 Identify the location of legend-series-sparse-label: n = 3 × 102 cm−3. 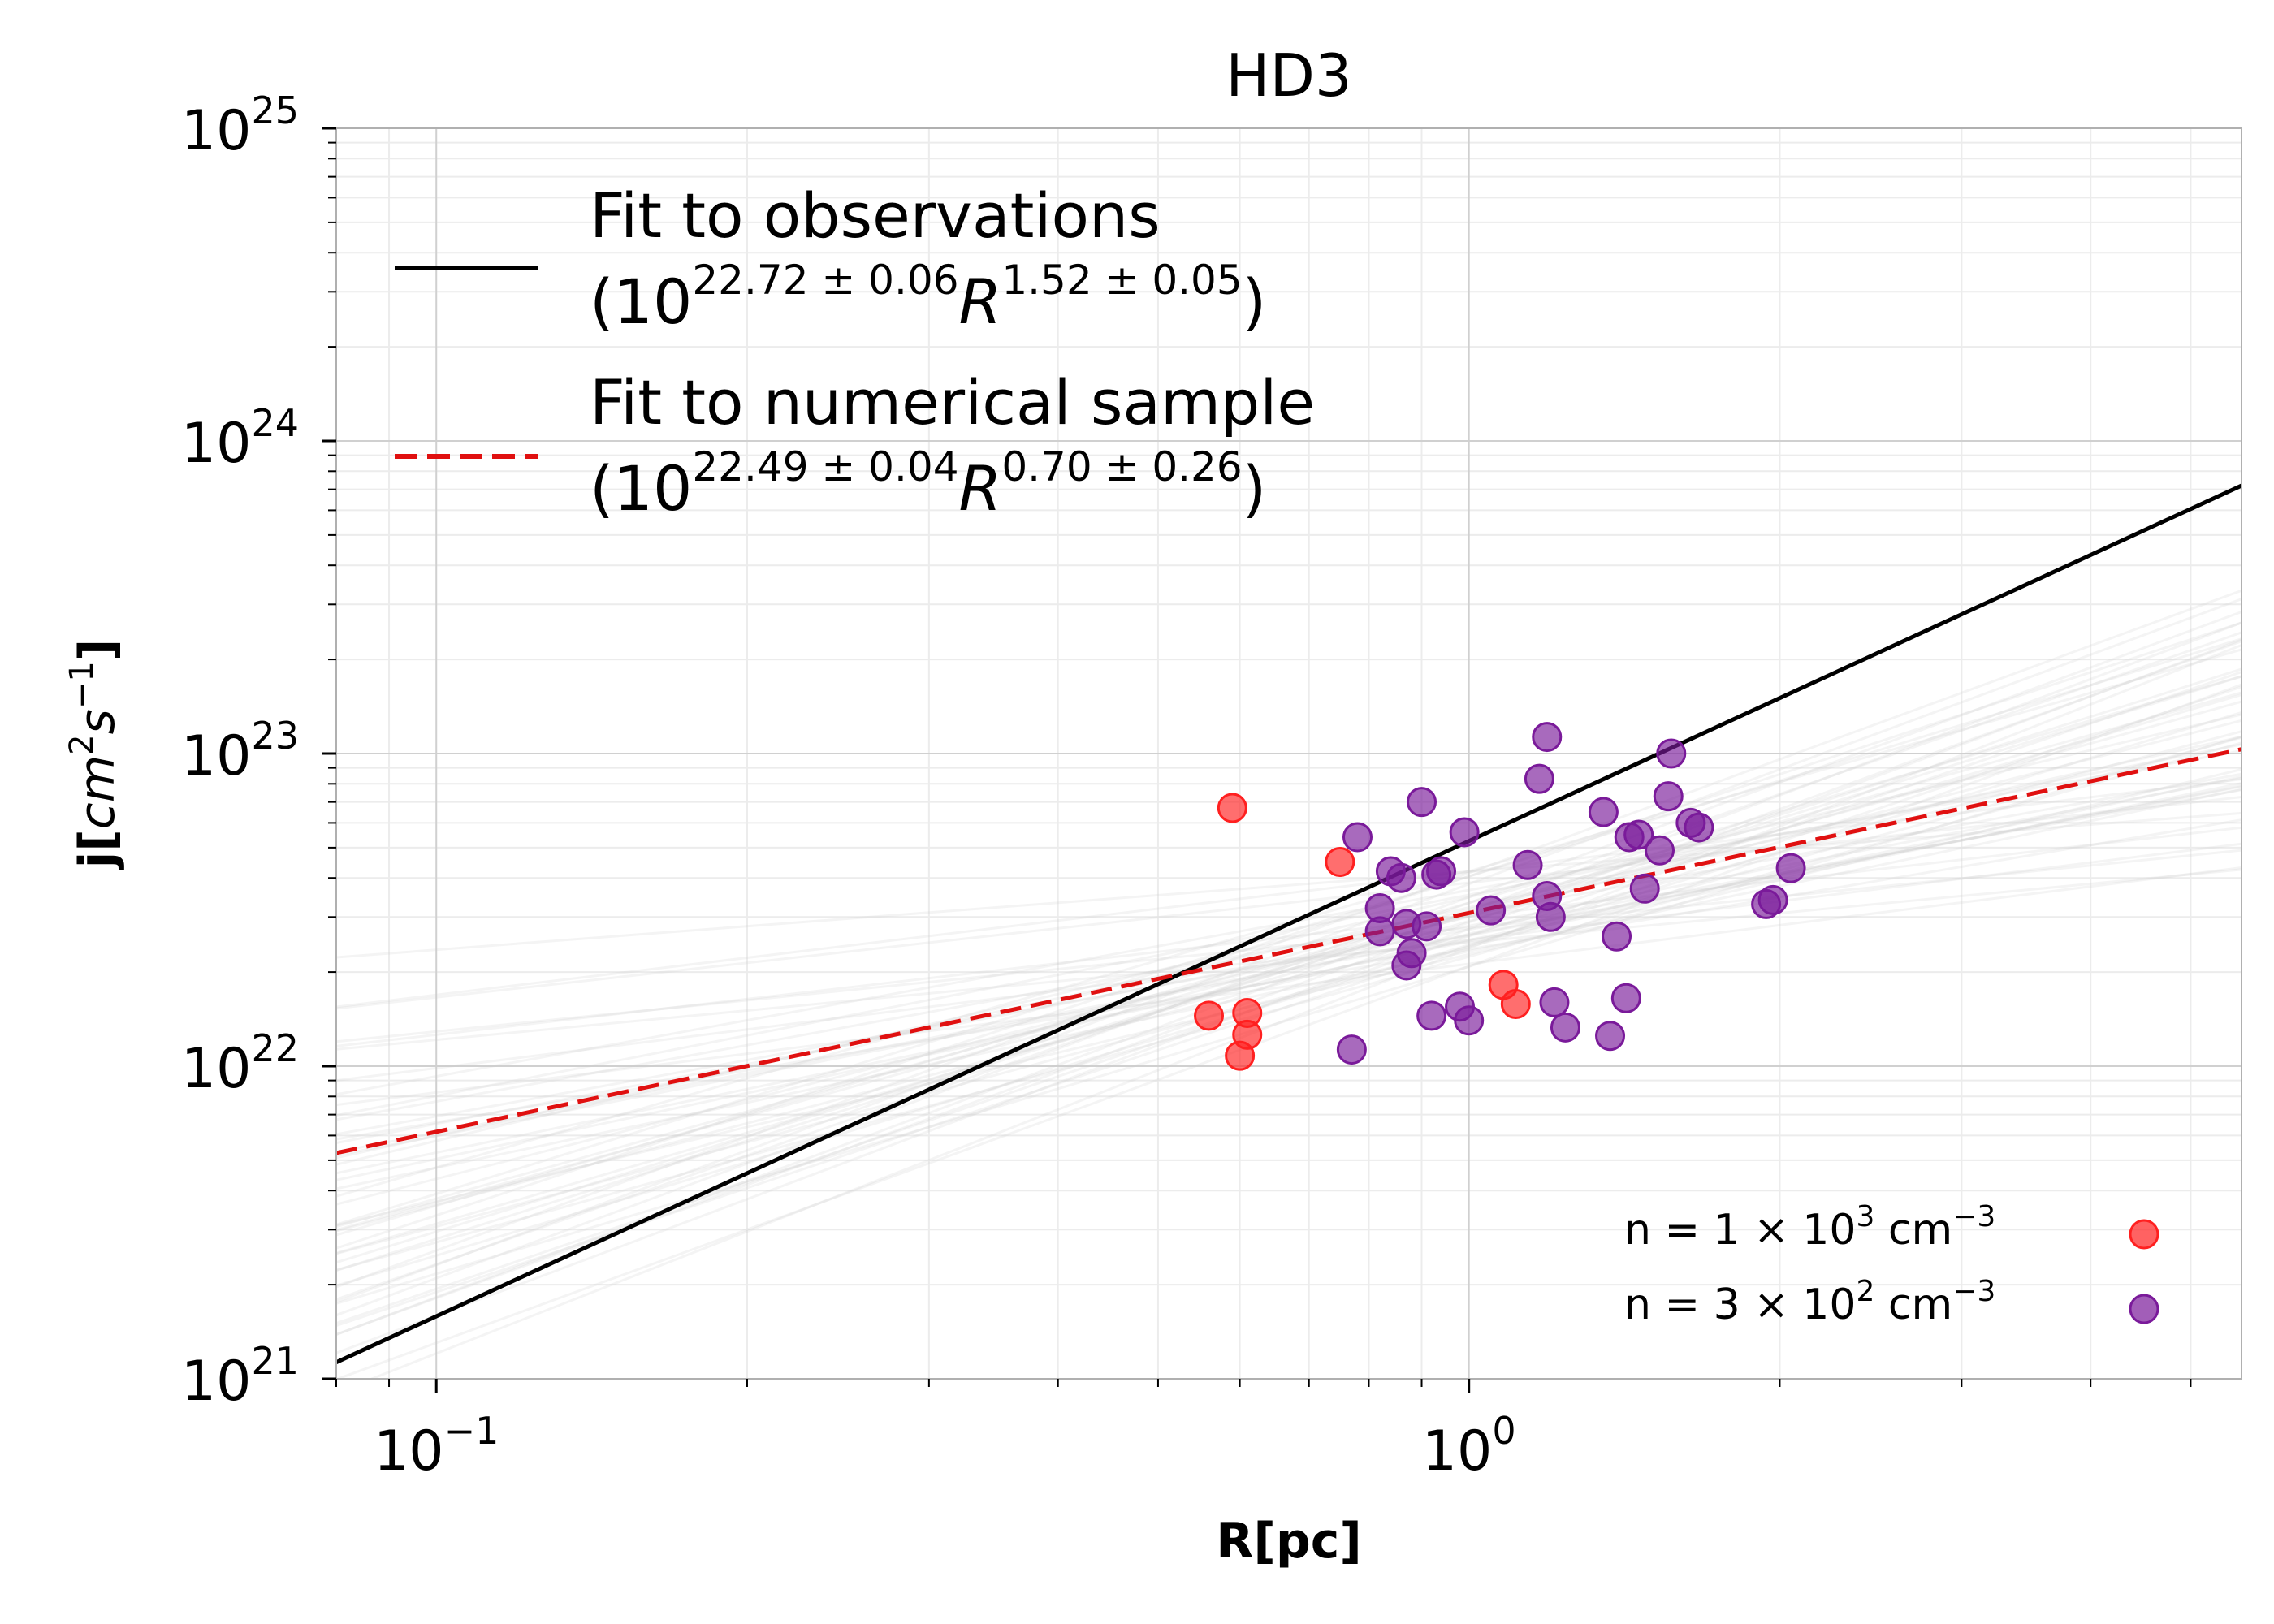
(1810, 1302).